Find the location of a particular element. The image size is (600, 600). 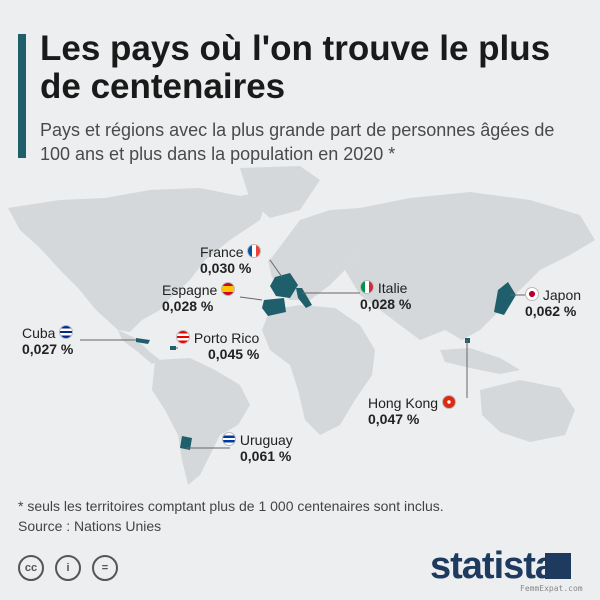

spain-leader is located at coordinates (251, 298).